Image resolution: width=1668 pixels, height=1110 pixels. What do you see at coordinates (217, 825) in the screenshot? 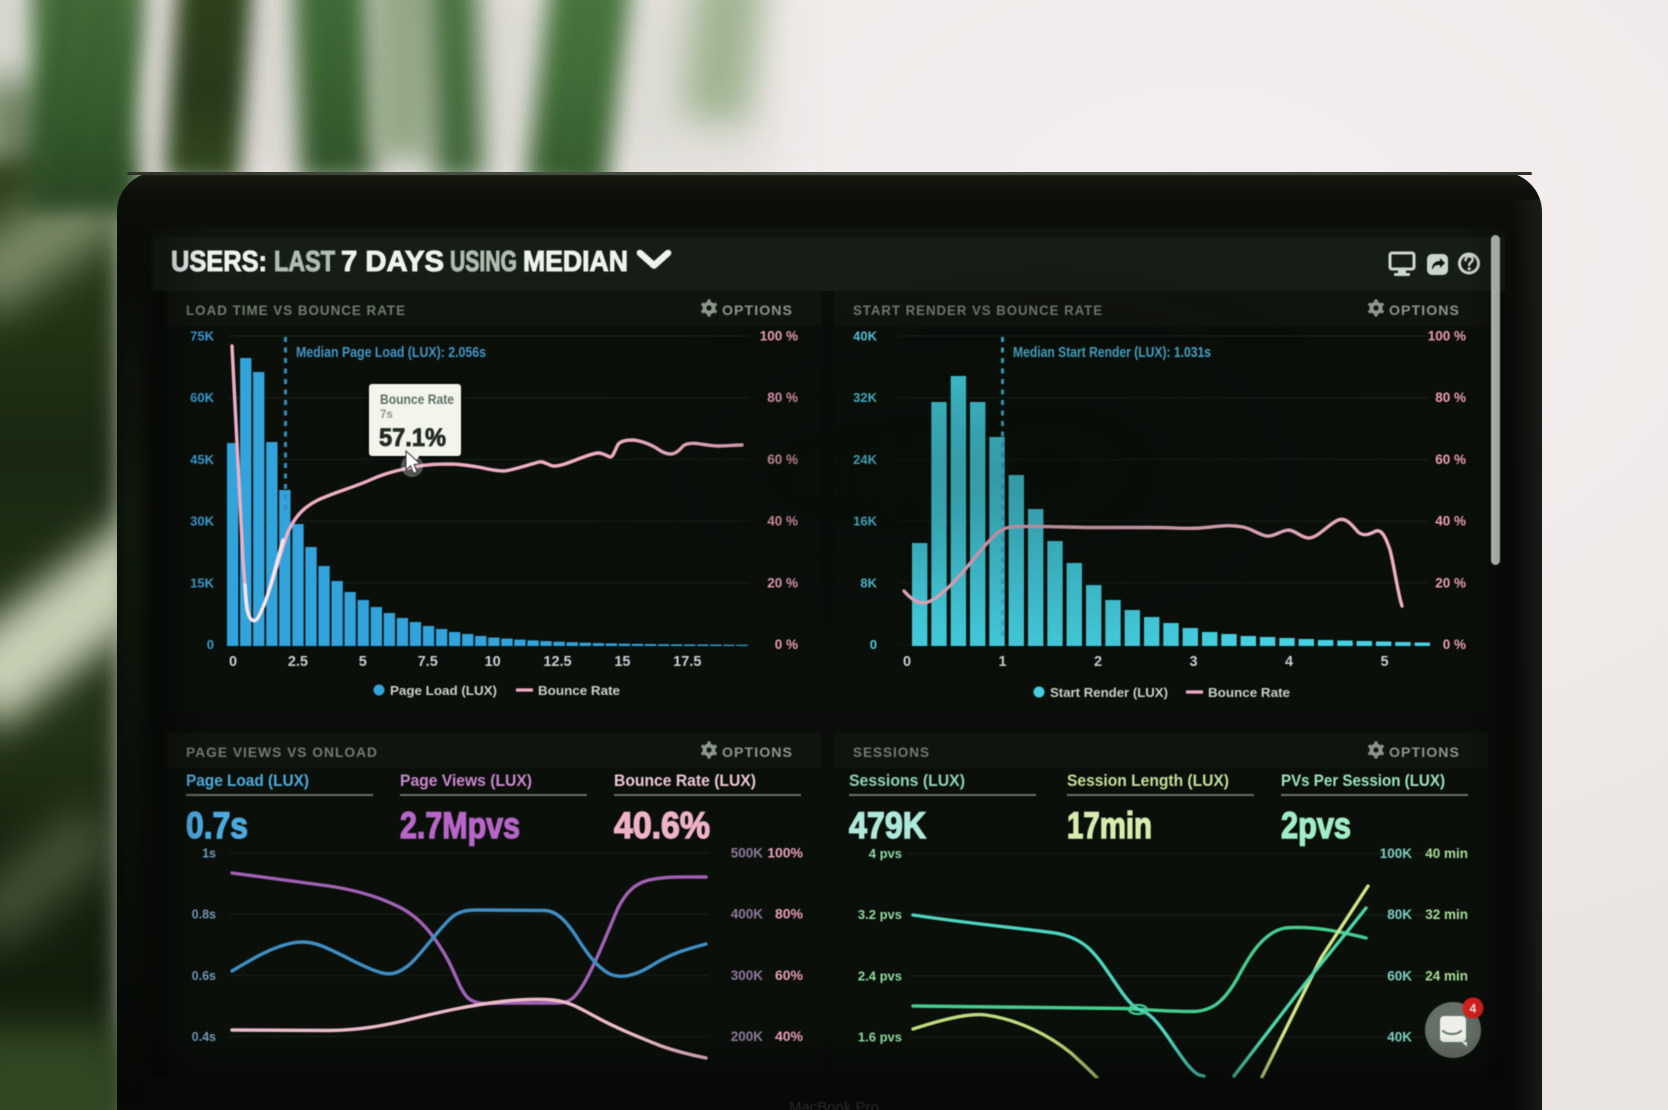
I see `svg-text: 0.7s` at bounding box center [217, 825].